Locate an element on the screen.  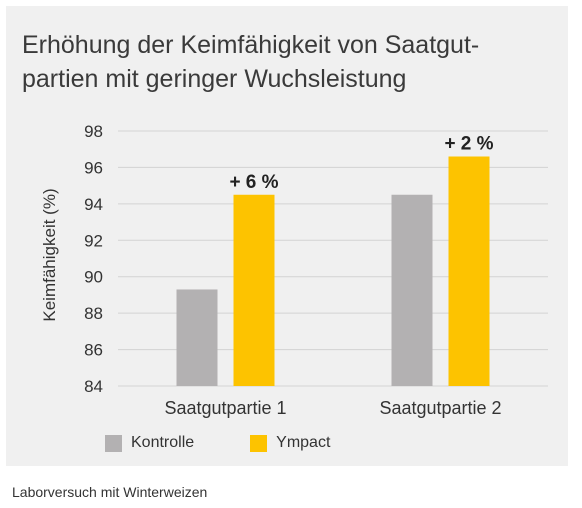
legend-item-ympact: Ympact is located at coordinates (290, 443).